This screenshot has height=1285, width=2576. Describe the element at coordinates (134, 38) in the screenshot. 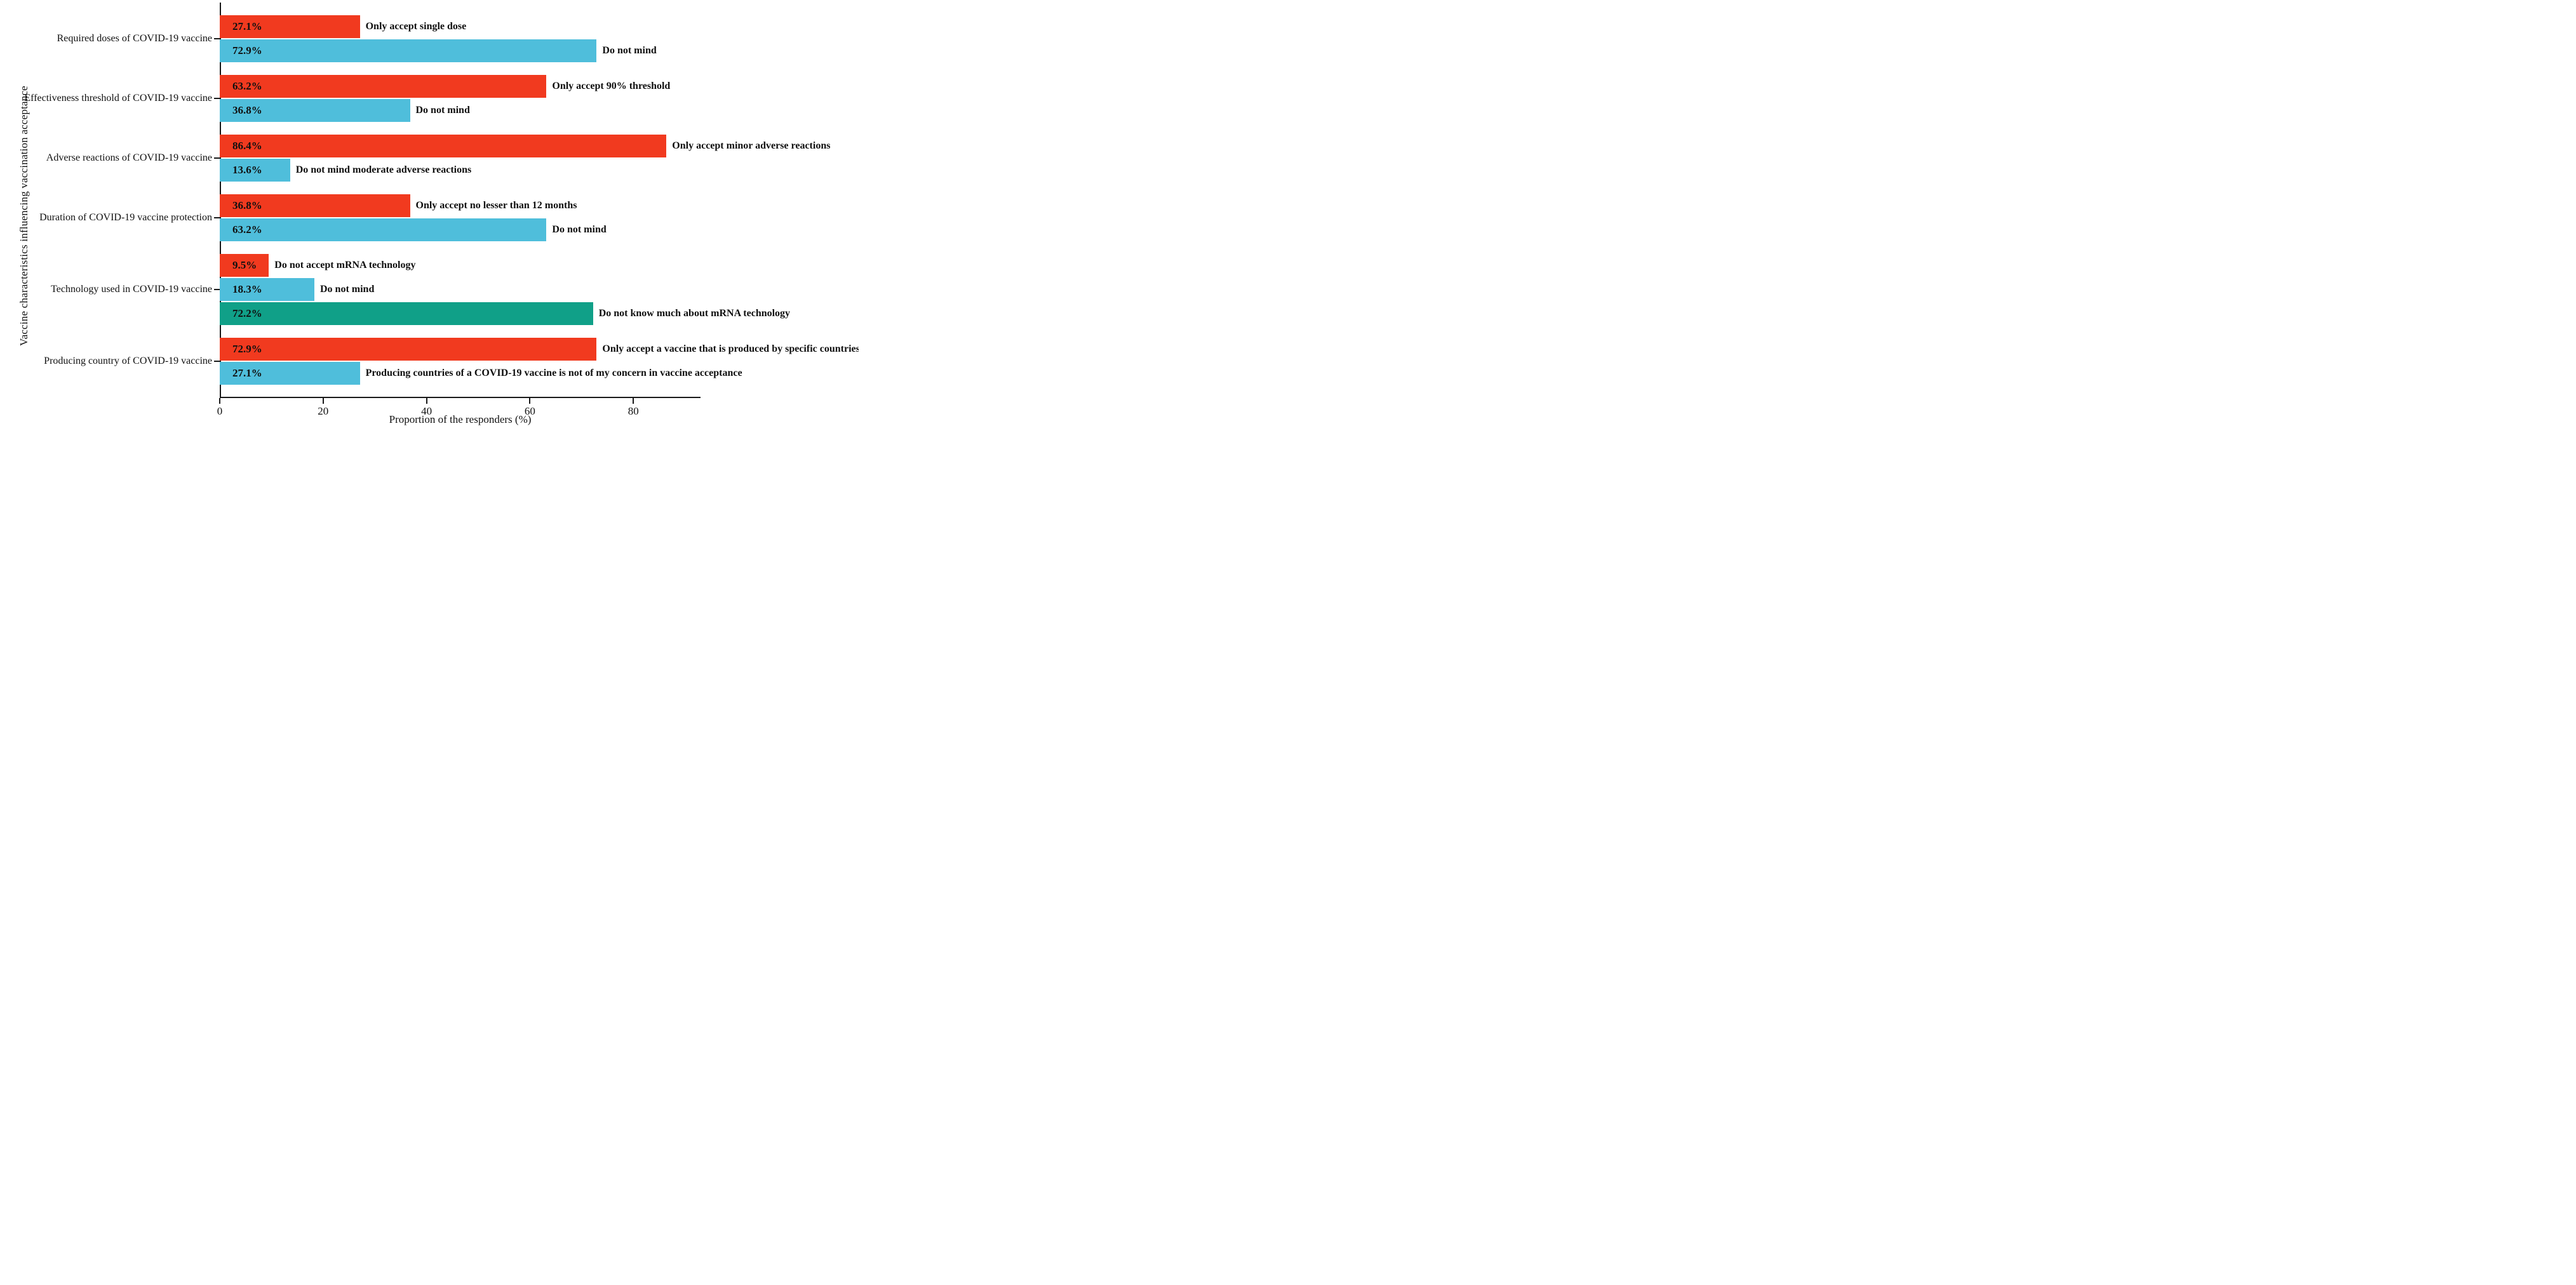

I see `category-label: Required doses of COVID-19 vaccine` at that location.